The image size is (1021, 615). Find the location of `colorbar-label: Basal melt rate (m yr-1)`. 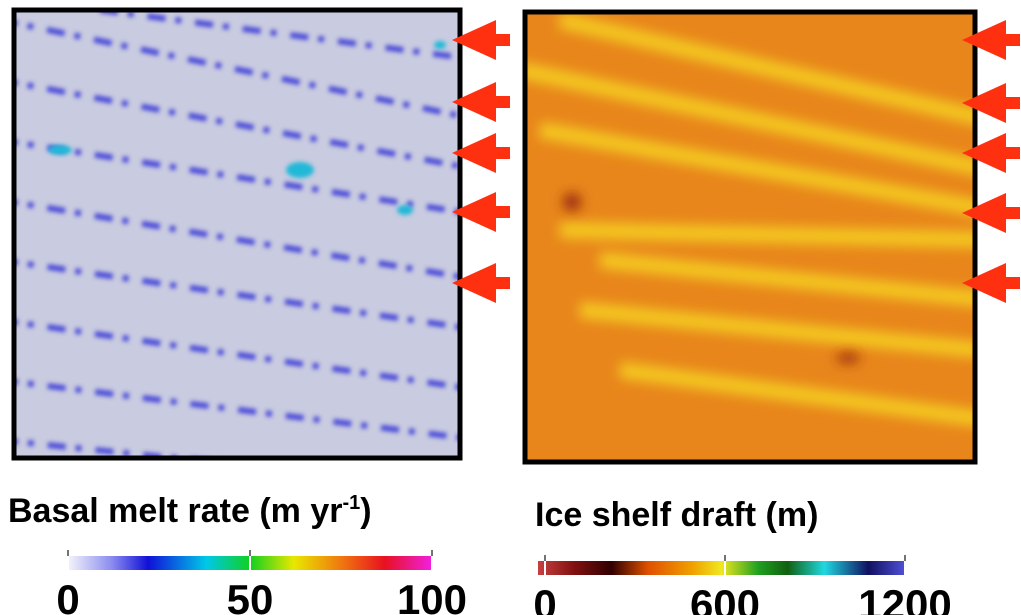

colorbar-label: Basal melt rate (m yr-1) is located at coordinates (190, 511).